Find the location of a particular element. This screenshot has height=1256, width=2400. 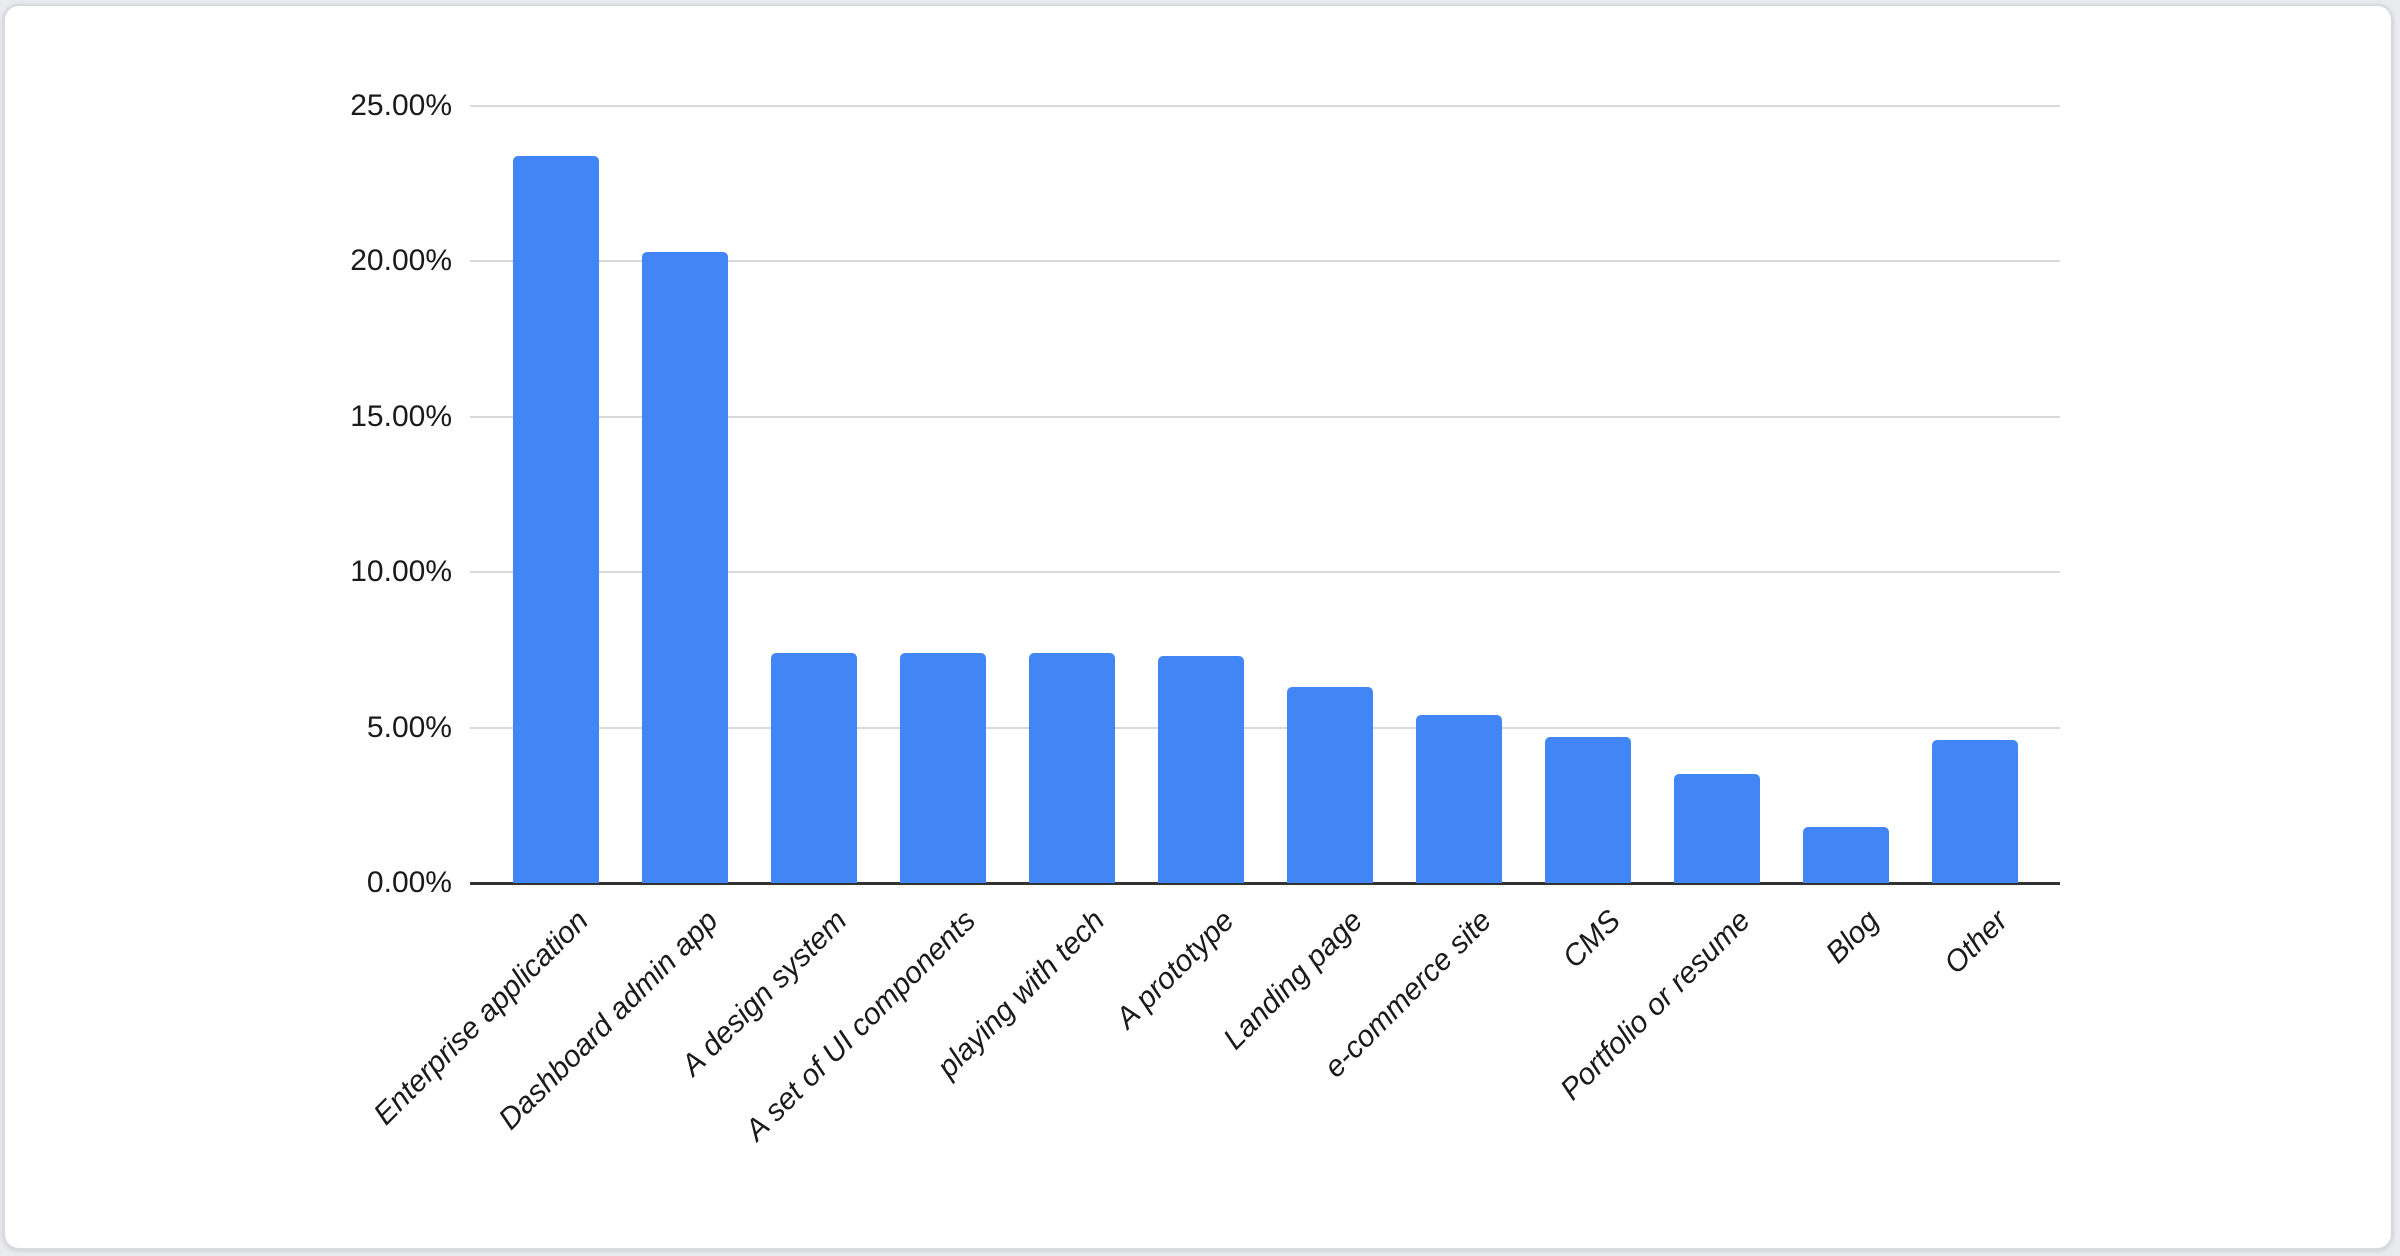

y-axis-tick-label: 10.00% is located at coordinates (401, 572).